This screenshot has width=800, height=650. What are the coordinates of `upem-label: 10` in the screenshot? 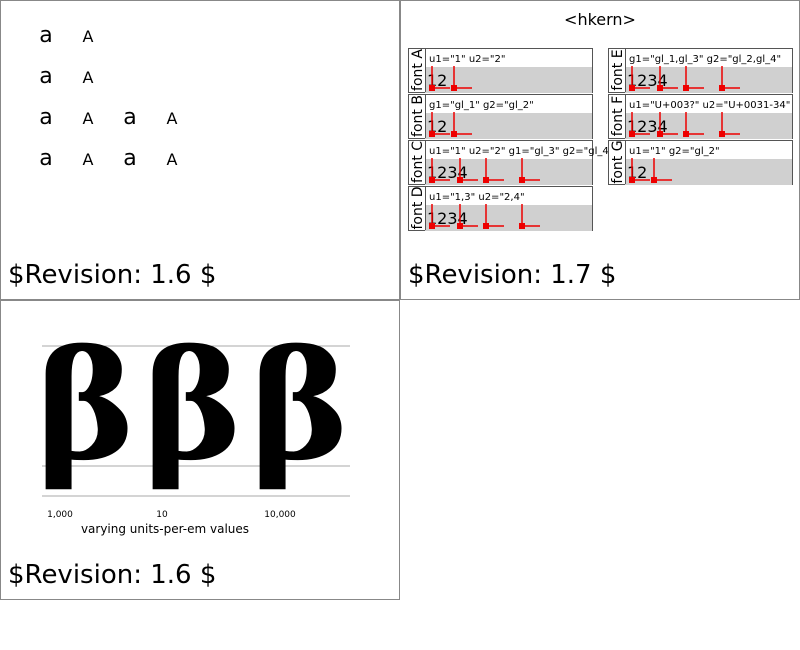 It's located at (162, 515).